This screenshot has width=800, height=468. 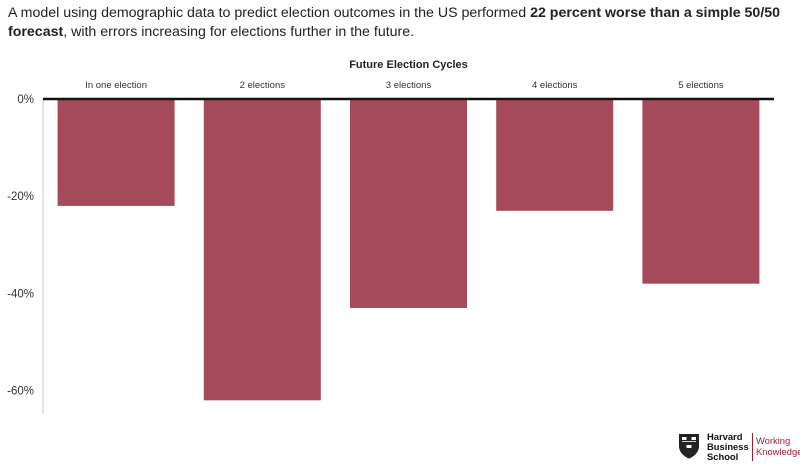 I want to click on working-knowledge-wordmark: Working Knowledge, so click(x=778, y=446).